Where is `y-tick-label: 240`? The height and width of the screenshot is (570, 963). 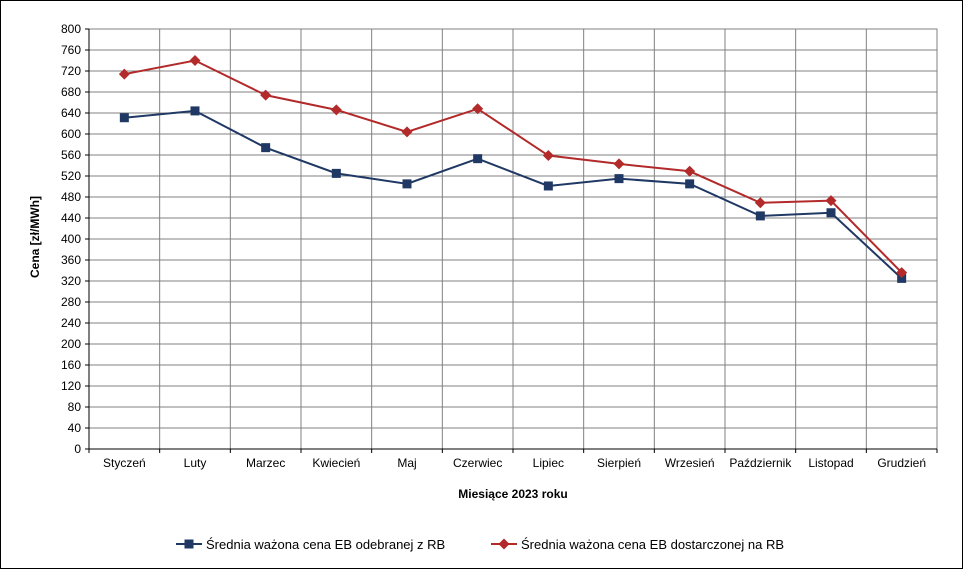 y-tick-label: 240 is located at coordinates (71, 323).